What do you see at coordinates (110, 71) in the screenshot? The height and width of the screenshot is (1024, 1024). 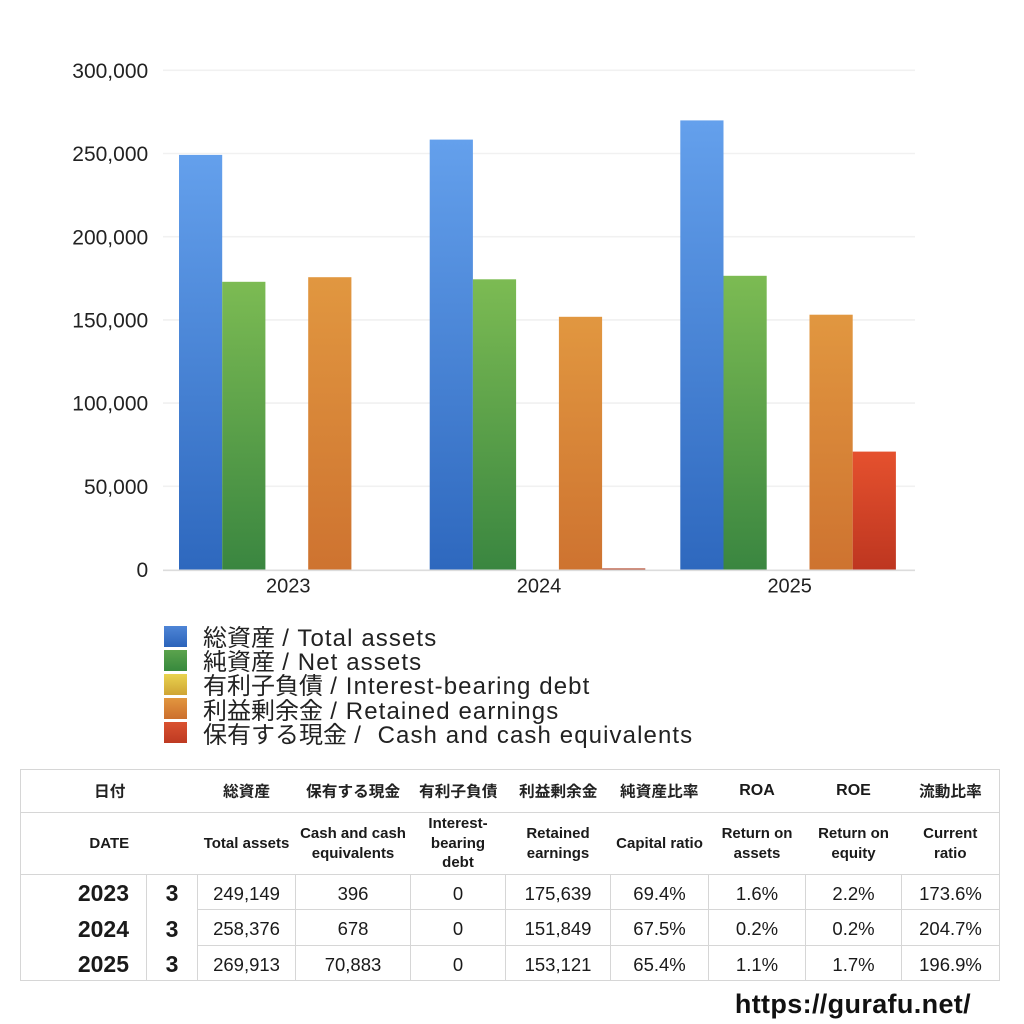 I see `svg-text: 300,000` at bounding box center [110, 71].